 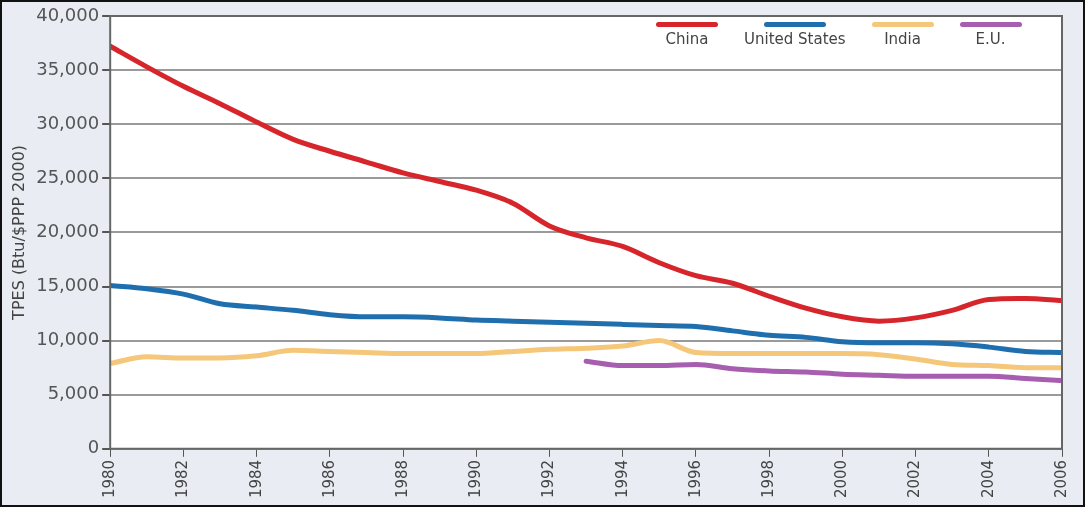 I want to click on x-tick-label: 1986, so click(x=328, y=479).